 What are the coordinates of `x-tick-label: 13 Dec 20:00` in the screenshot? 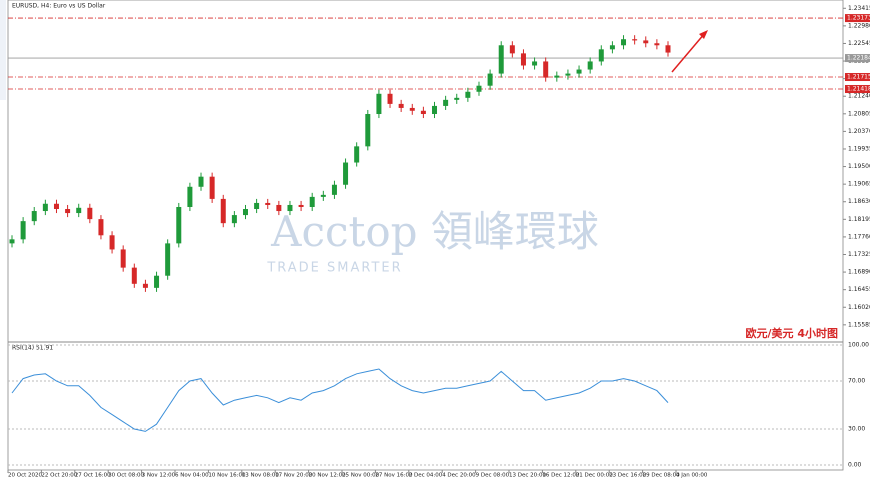 It's located at (527, 476).